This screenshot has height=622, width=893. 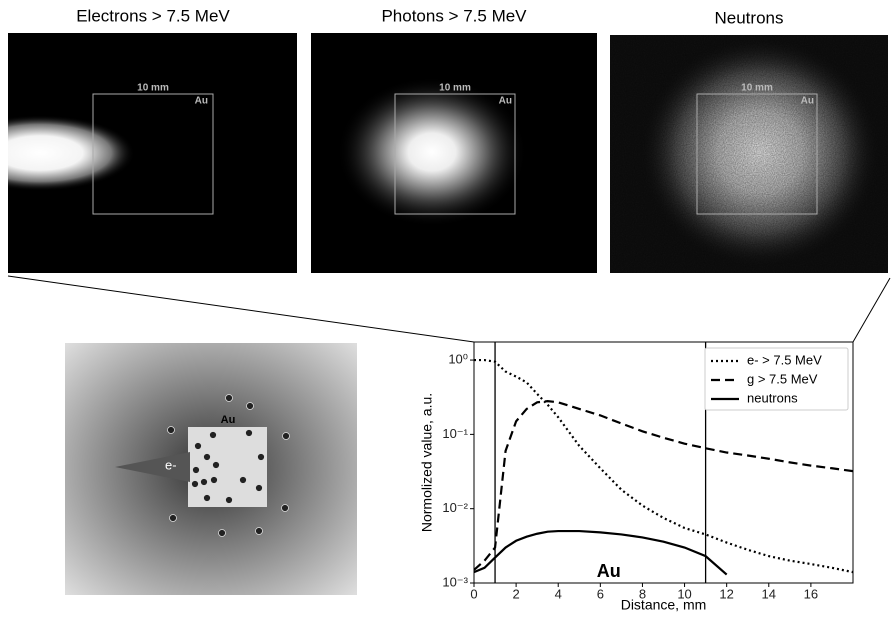 I want to click on target-label: Au, so click(x=228, y=420).